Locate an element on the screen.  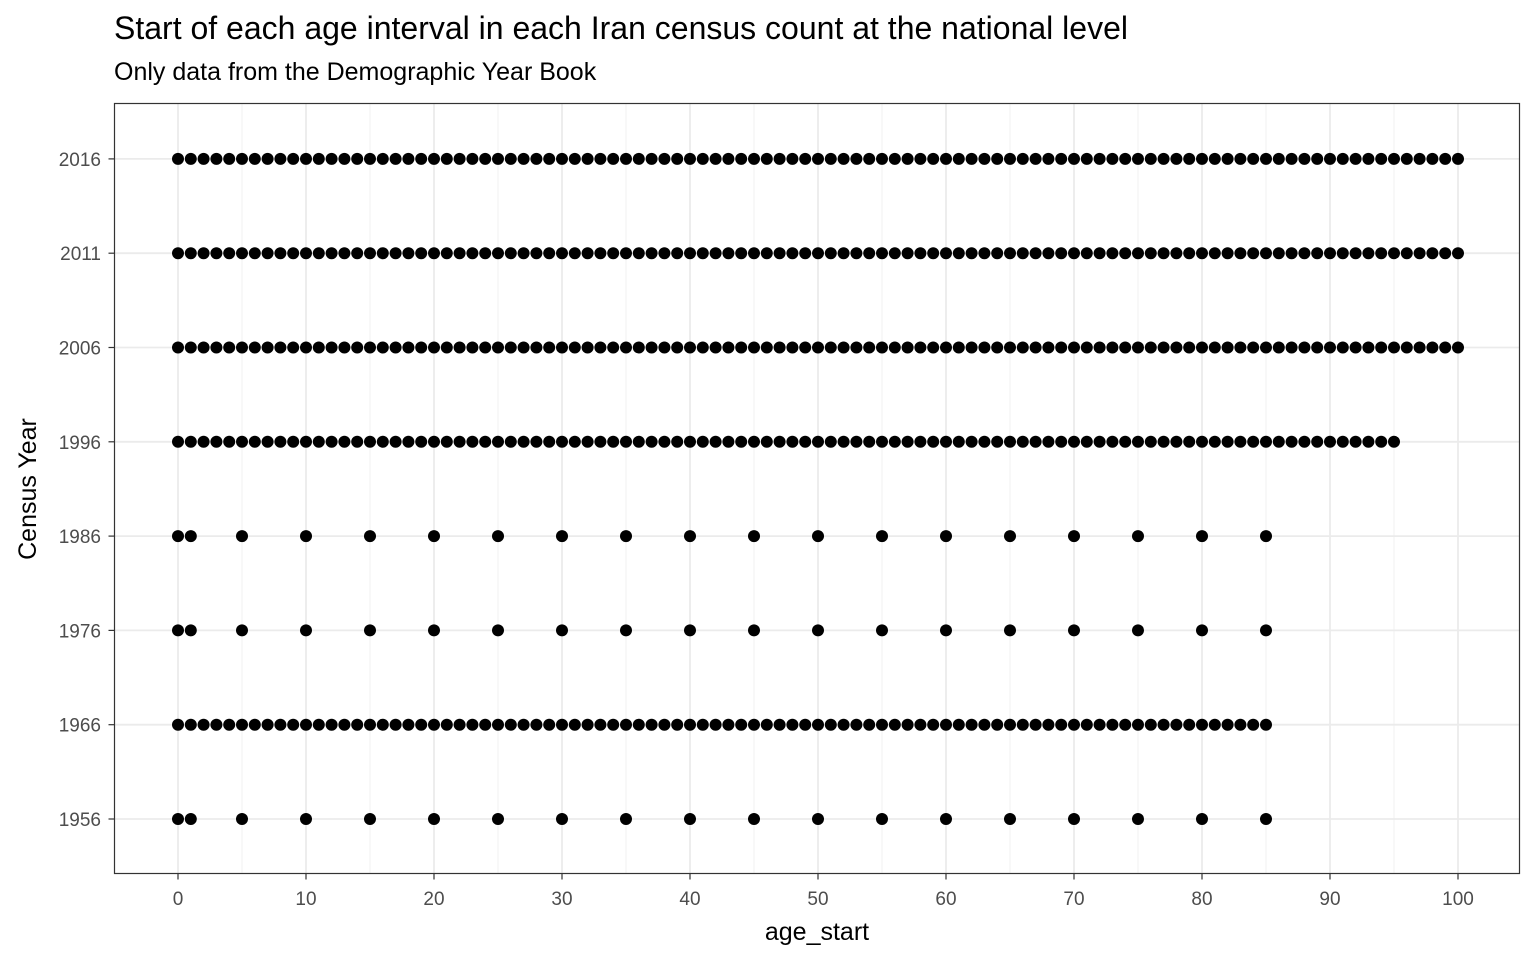
x-tick-label: 50 is located at coordinates (817, 899).